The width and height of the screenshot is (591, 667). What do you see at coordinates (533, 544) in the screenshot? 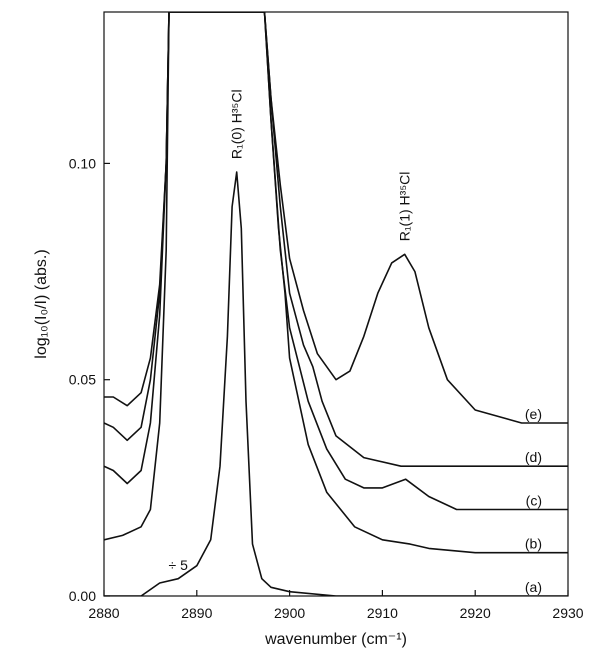
I see `series-label-1: (b)` at bounding box center [533, 544].